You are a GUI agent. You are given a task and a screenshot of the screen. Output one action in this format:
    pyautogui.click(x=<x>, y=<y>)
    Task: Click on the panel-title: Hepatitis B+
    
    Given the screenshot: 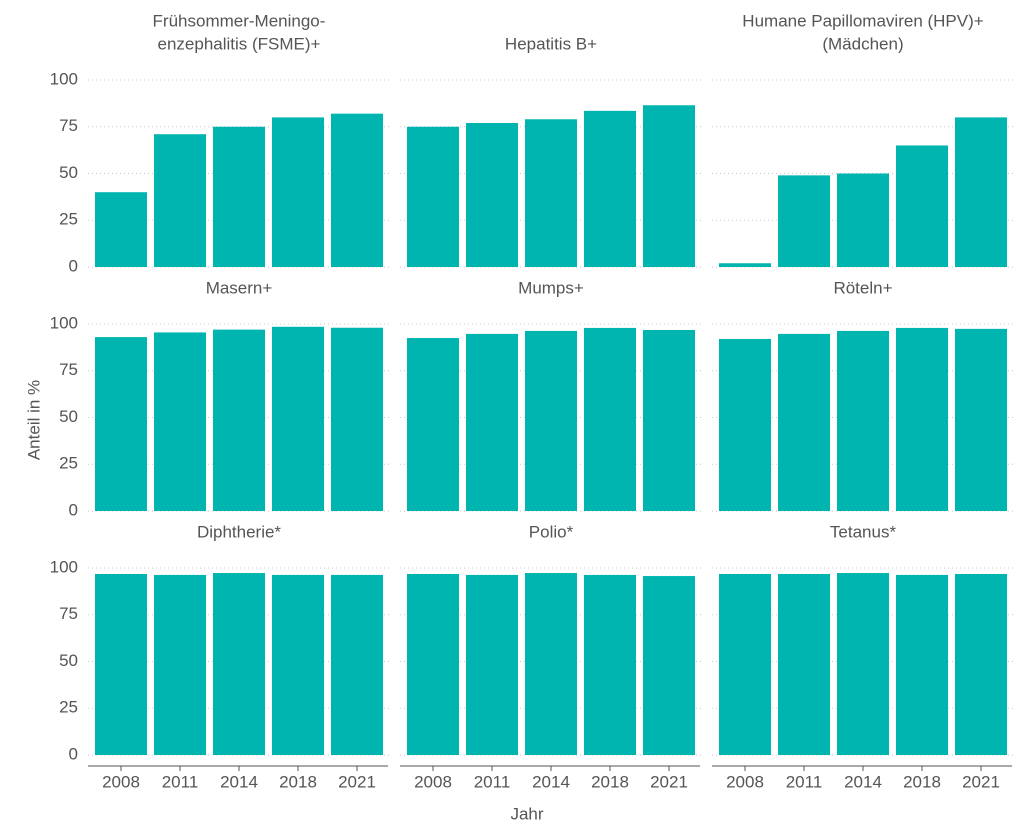 What is the action you would take?
    pyautogui.click(x=551, y=43)
    